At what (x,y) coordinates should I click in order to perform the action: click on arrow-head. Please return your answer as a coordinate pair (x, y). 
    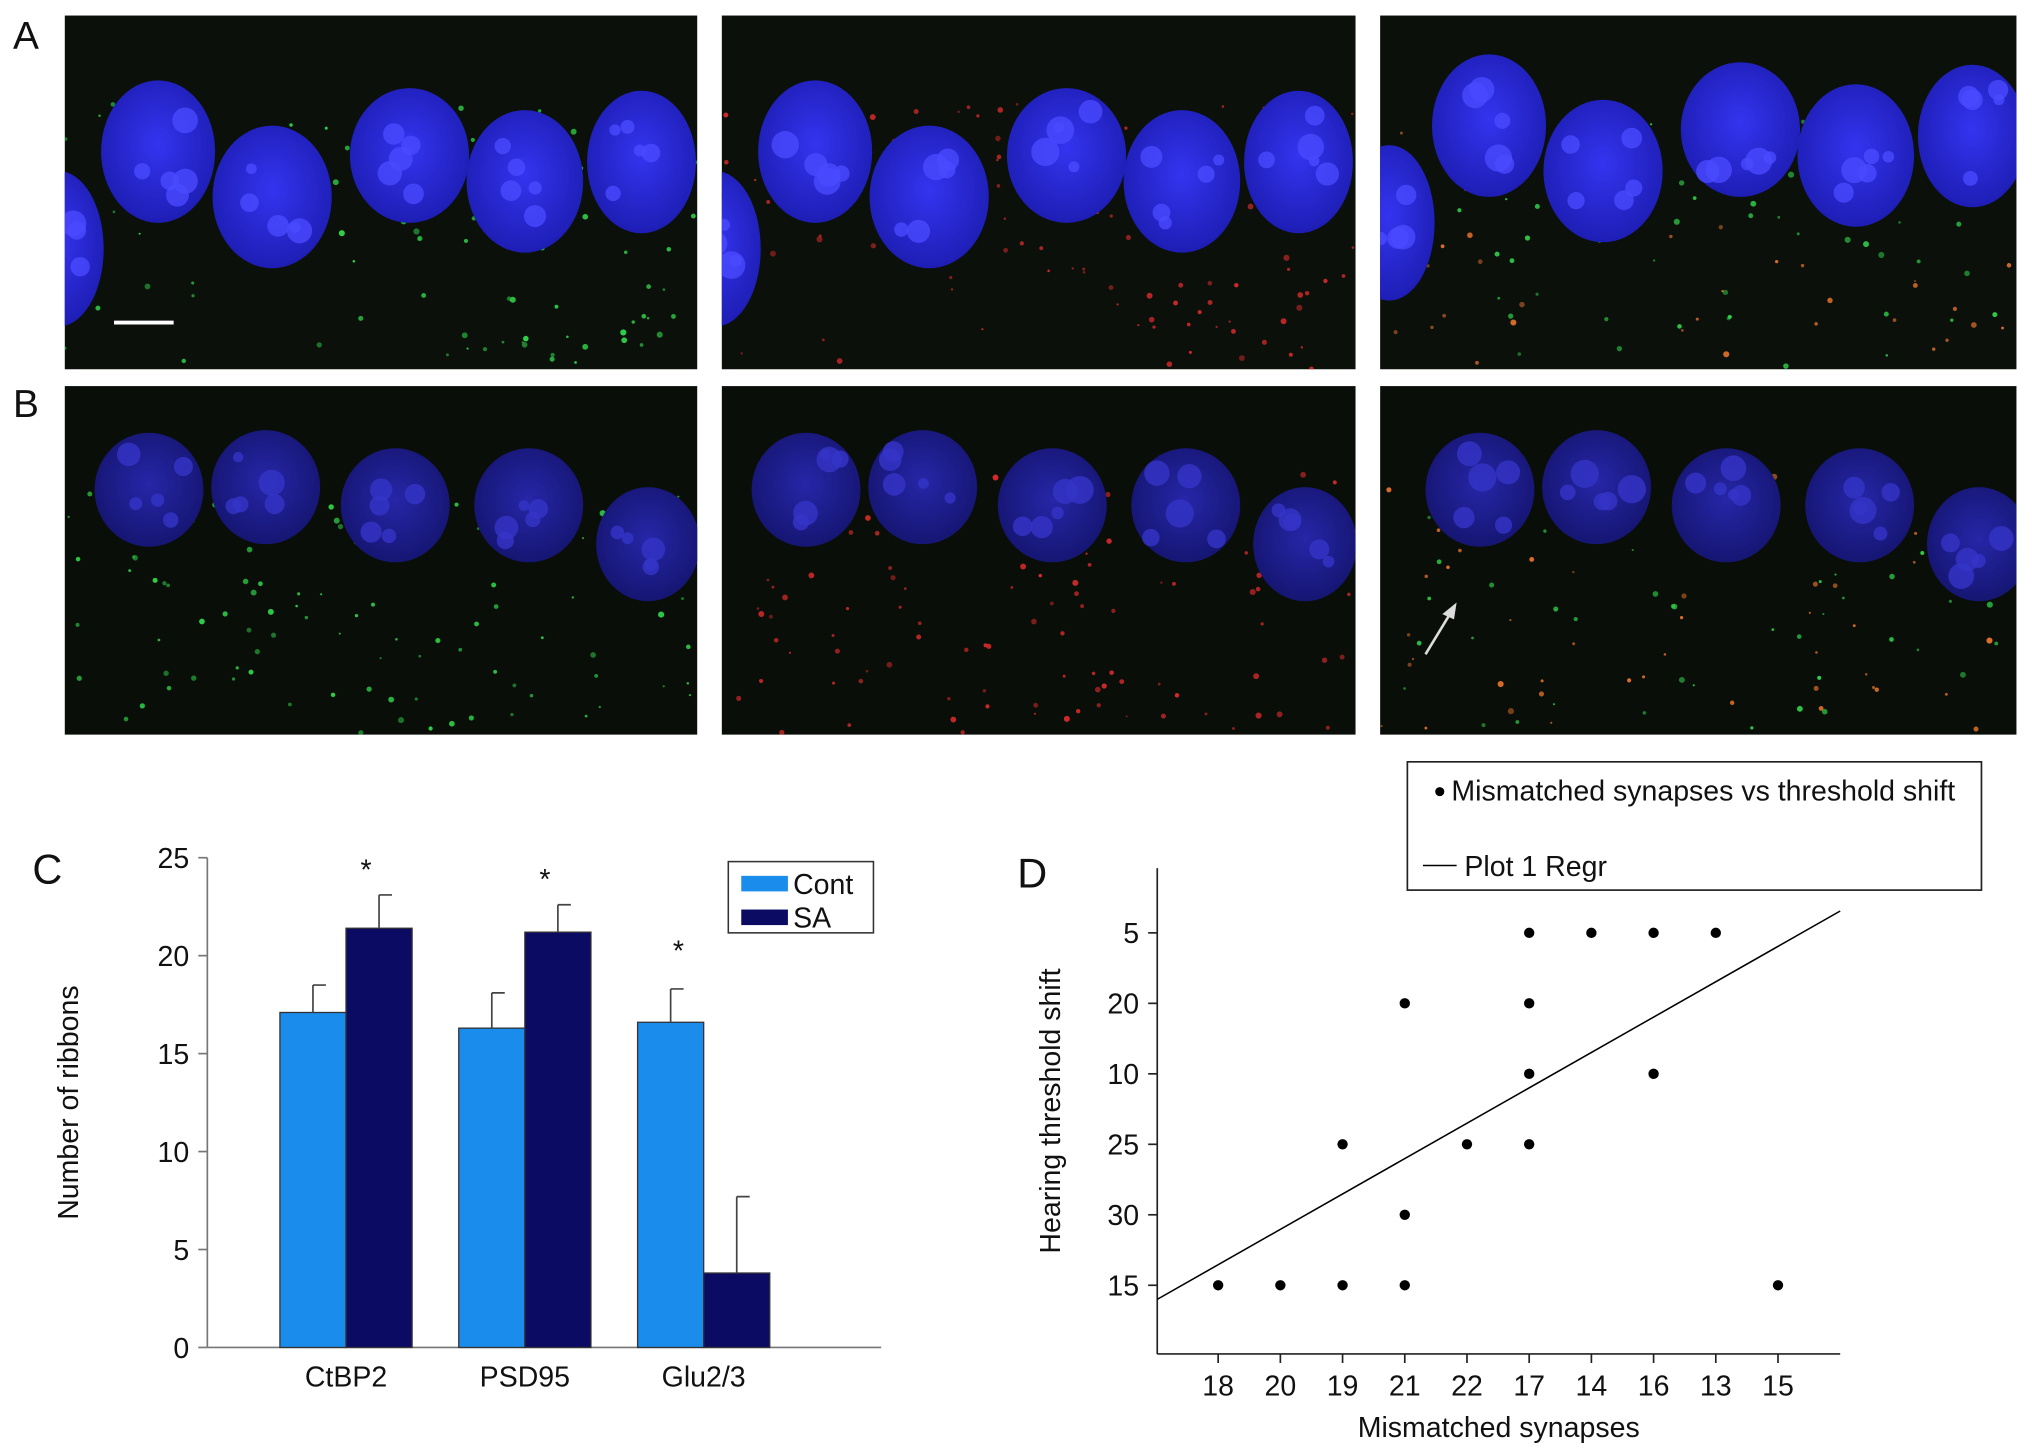
    Looking at the image, I should click on (1449, 611).